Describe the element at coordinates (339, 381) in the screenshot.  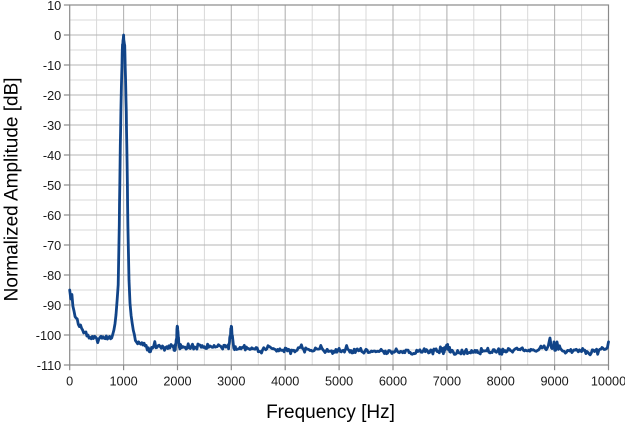
I see `svg-text: 5000` at that location.